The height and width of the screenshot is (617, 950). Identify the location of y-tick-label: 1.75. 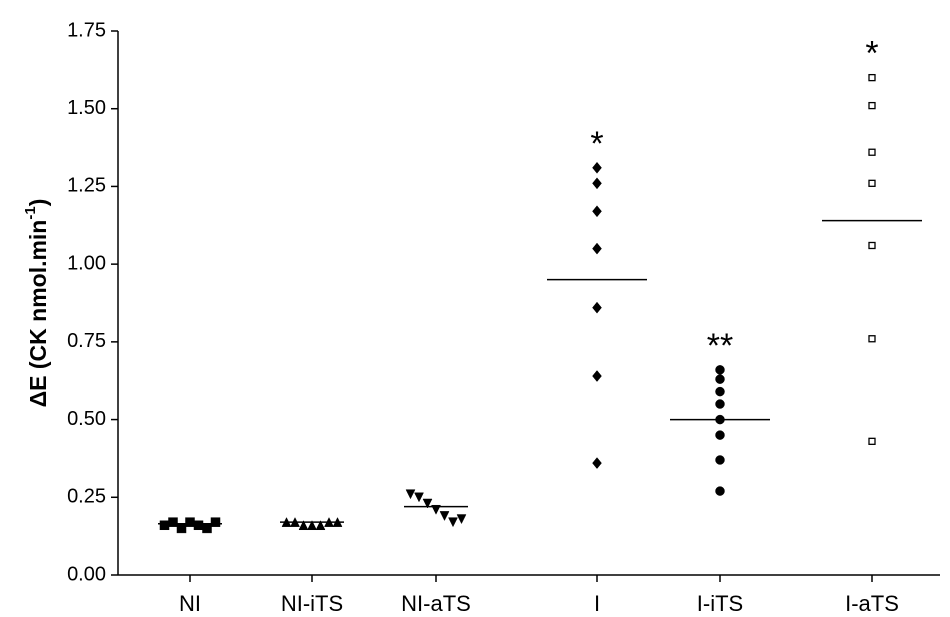
(86, 30).